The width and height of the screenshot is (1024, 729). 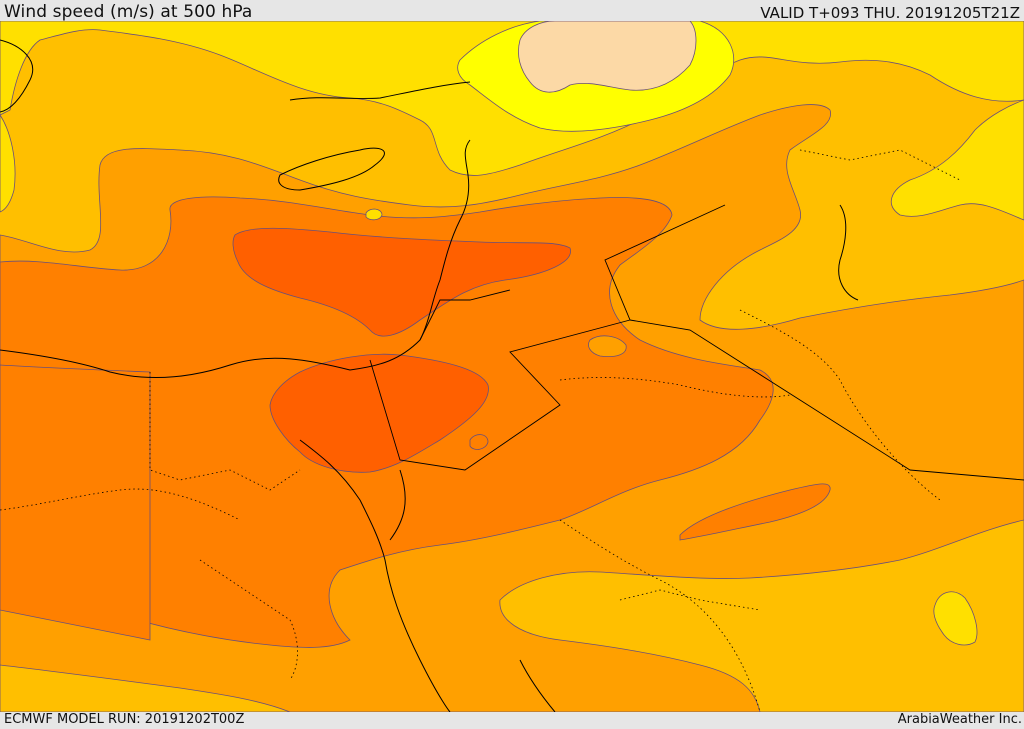 I want to click on wind-band-light-southeast, so click(x=761, y=615).